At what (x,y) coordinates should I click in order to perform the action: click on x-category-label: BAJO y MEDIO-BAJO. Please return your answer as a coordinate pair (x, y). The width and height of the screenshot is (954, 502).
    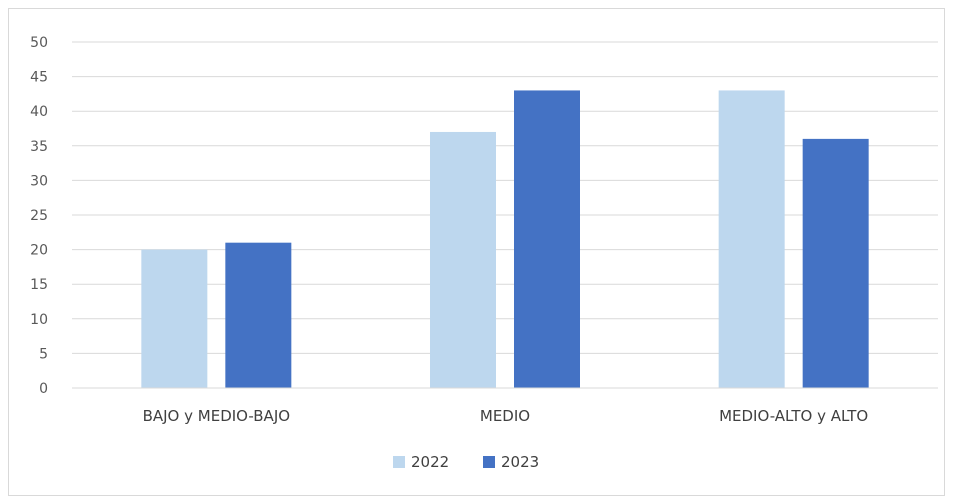
    Looking at the image, I should click on (216, 416).